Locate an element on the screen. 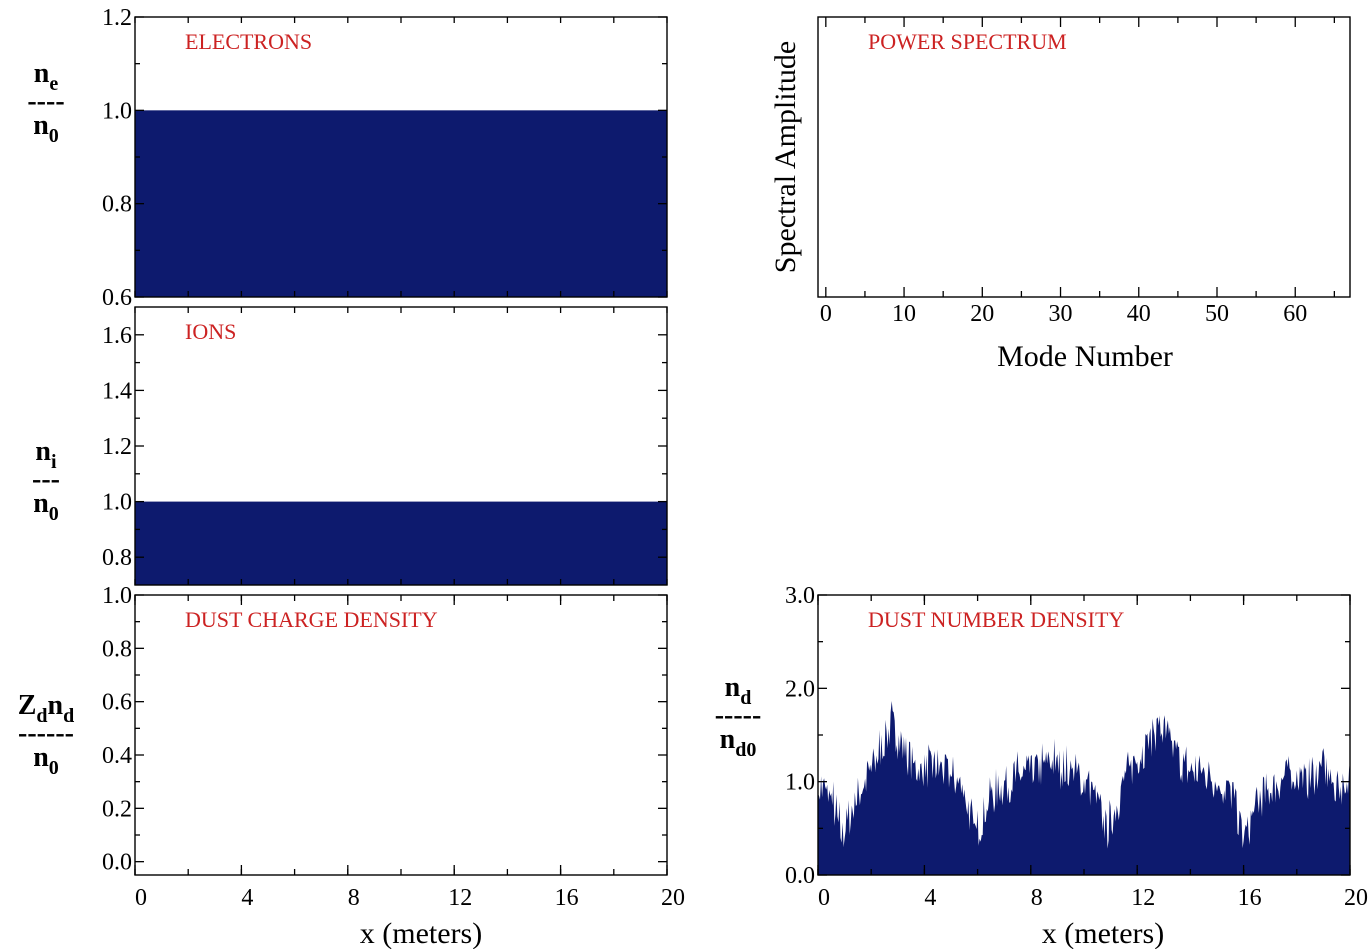 This screenshot has height=949, width=1372. y-label-numerator: Zdnd is located at coordinates (46, 708).